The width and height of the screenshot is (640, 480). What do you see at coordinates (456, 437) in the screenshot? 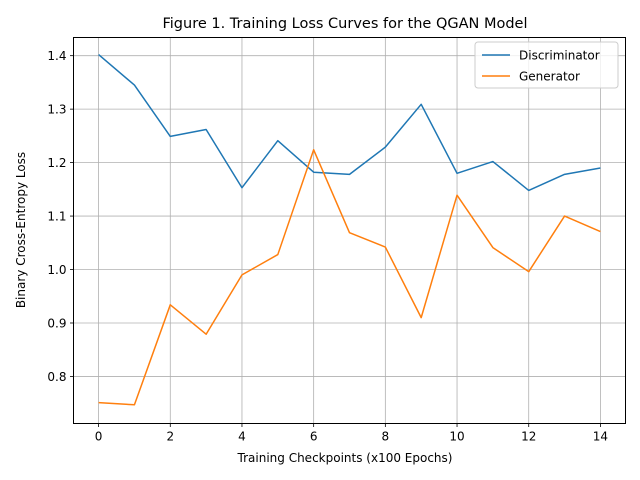
I see `x-tick-label: 10` at bounding box center [456, 437].